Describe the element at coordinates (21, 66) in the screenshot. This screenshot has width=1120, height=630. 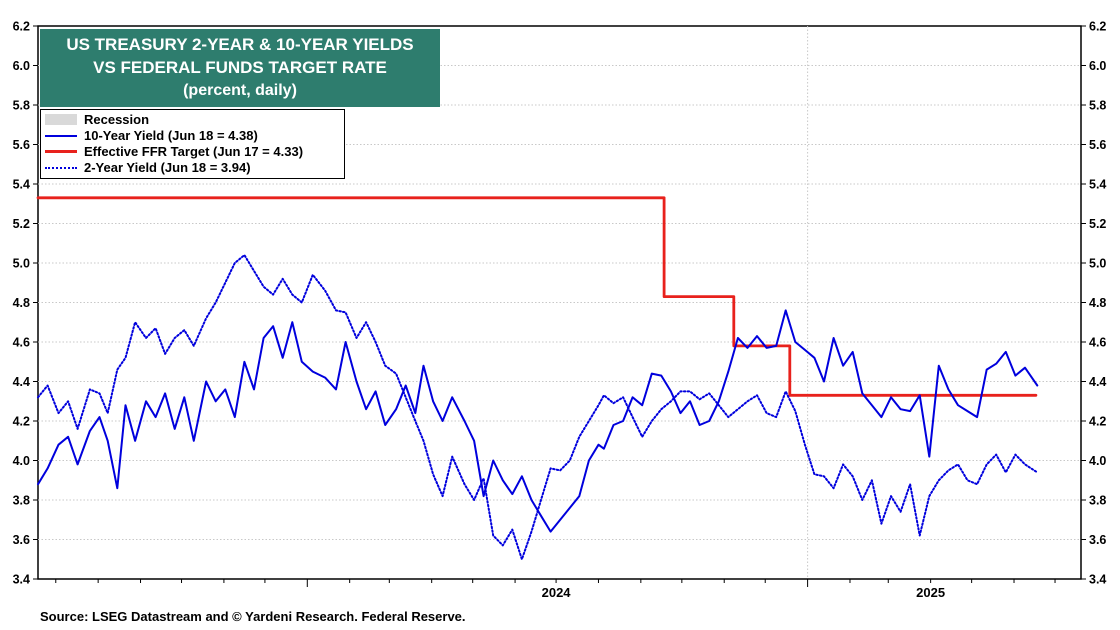
I see `y-tick-label-left: 6.0` at that location.